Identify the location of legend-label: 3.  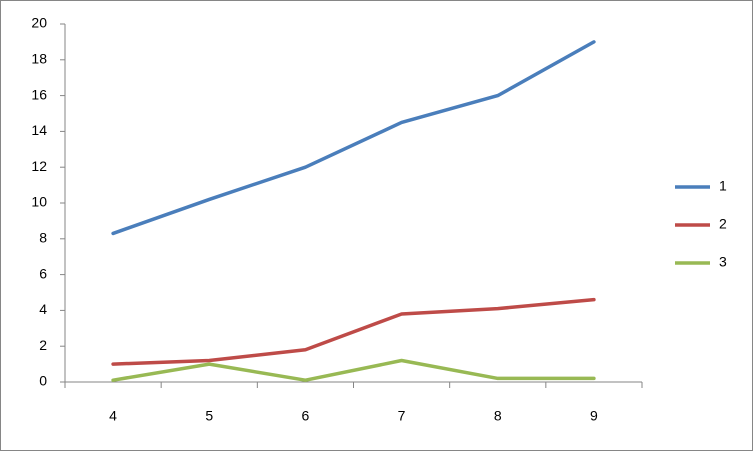
(723, 262).